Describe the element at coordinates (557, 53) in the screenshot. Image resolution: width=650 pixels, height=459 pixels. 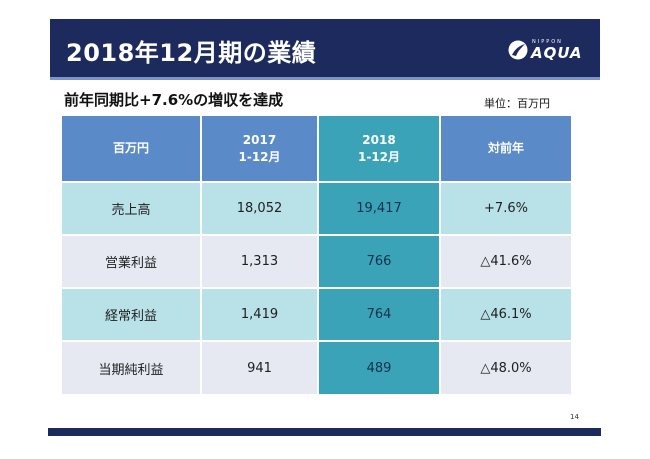
I see `logo-main-text: AQUA` at that location.